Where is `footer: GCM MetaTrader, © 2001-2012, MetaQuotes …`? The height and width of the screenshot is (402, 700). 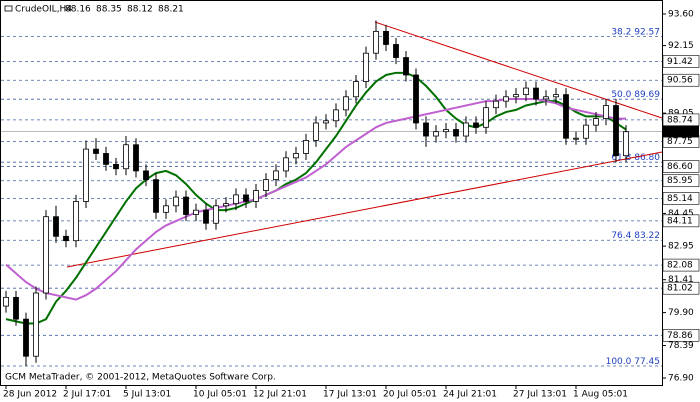 footer: GCM MetaTrader, © 2001-2012, MetaQuotes … is located at coordinates (140, 378).